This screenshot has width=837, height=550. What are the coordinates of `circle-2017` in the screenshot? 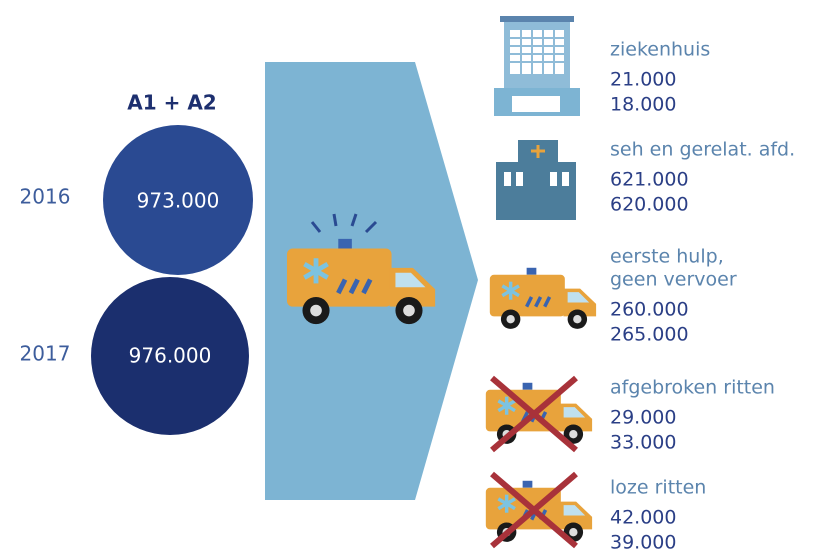 It's located at (170, 356).